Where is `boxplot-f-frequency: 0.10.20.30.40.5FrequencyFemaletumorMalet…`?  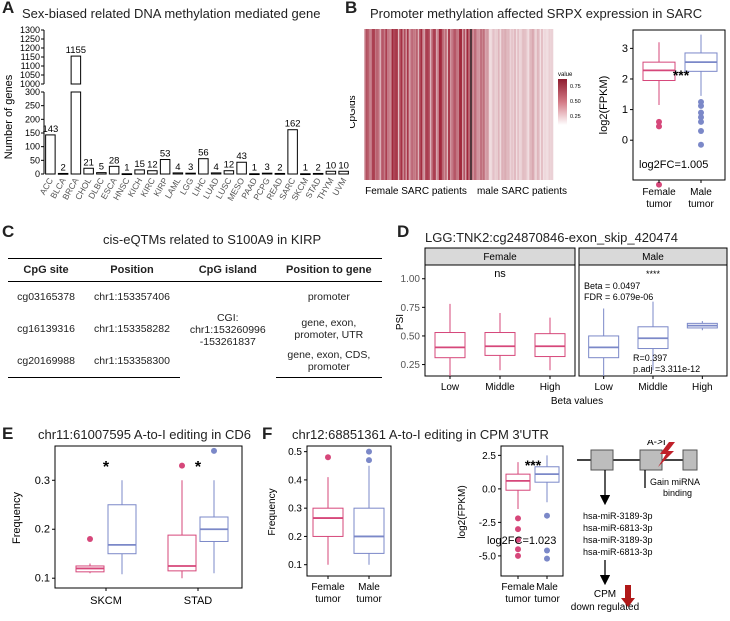 boxplot-f-frequency: 0.10.20.30.40.5FrequencyFemaletumorMalet… is located at coordinates (329, 525).